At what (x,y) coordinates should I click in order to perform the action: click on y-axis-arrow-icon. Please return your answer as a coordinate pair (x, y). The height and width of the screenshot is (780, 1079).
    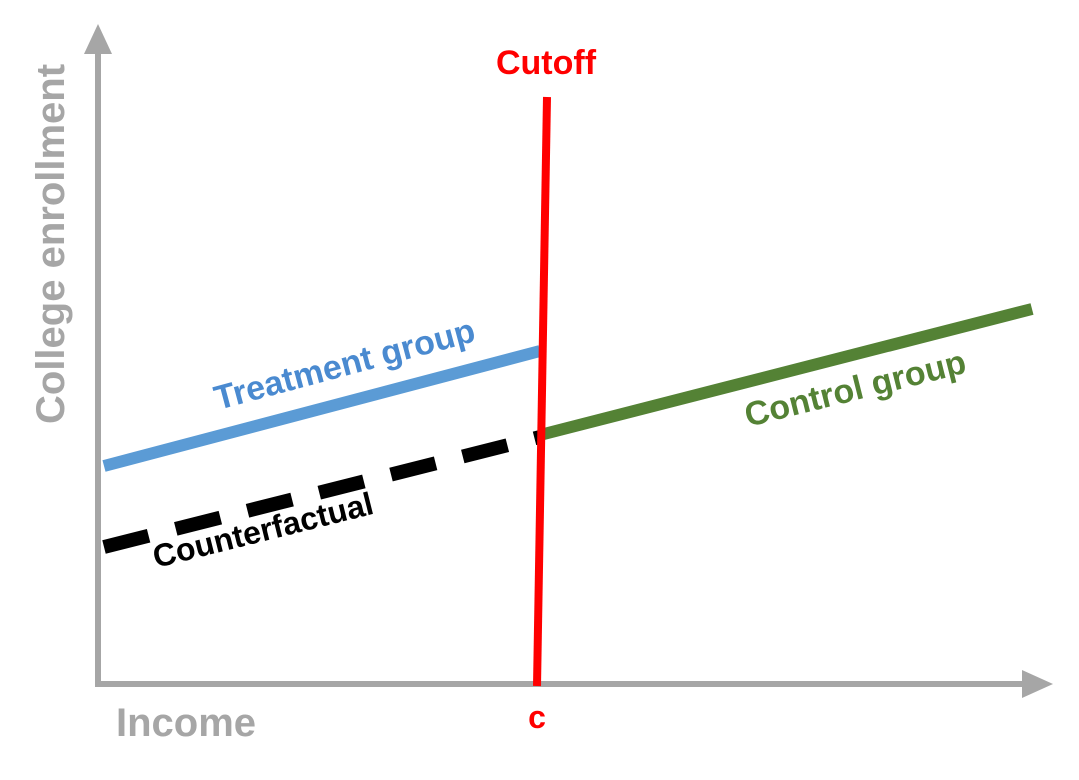
    Looking at the image, I should click on (98, 39).